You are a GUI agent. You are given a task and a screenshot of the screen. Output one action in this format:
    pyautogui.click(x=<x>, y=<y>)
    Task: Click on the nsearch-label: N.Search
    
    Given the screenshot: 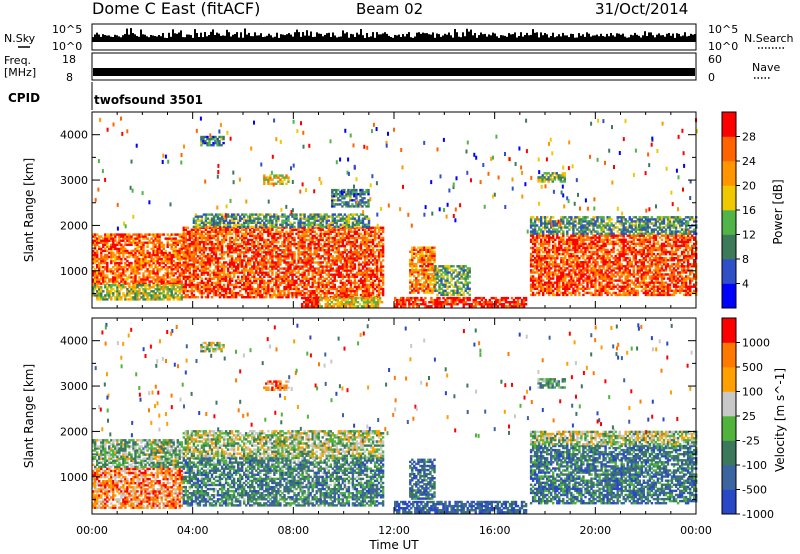 What is the action you would take?
    pyautogui.click(x=769, y=38)
    